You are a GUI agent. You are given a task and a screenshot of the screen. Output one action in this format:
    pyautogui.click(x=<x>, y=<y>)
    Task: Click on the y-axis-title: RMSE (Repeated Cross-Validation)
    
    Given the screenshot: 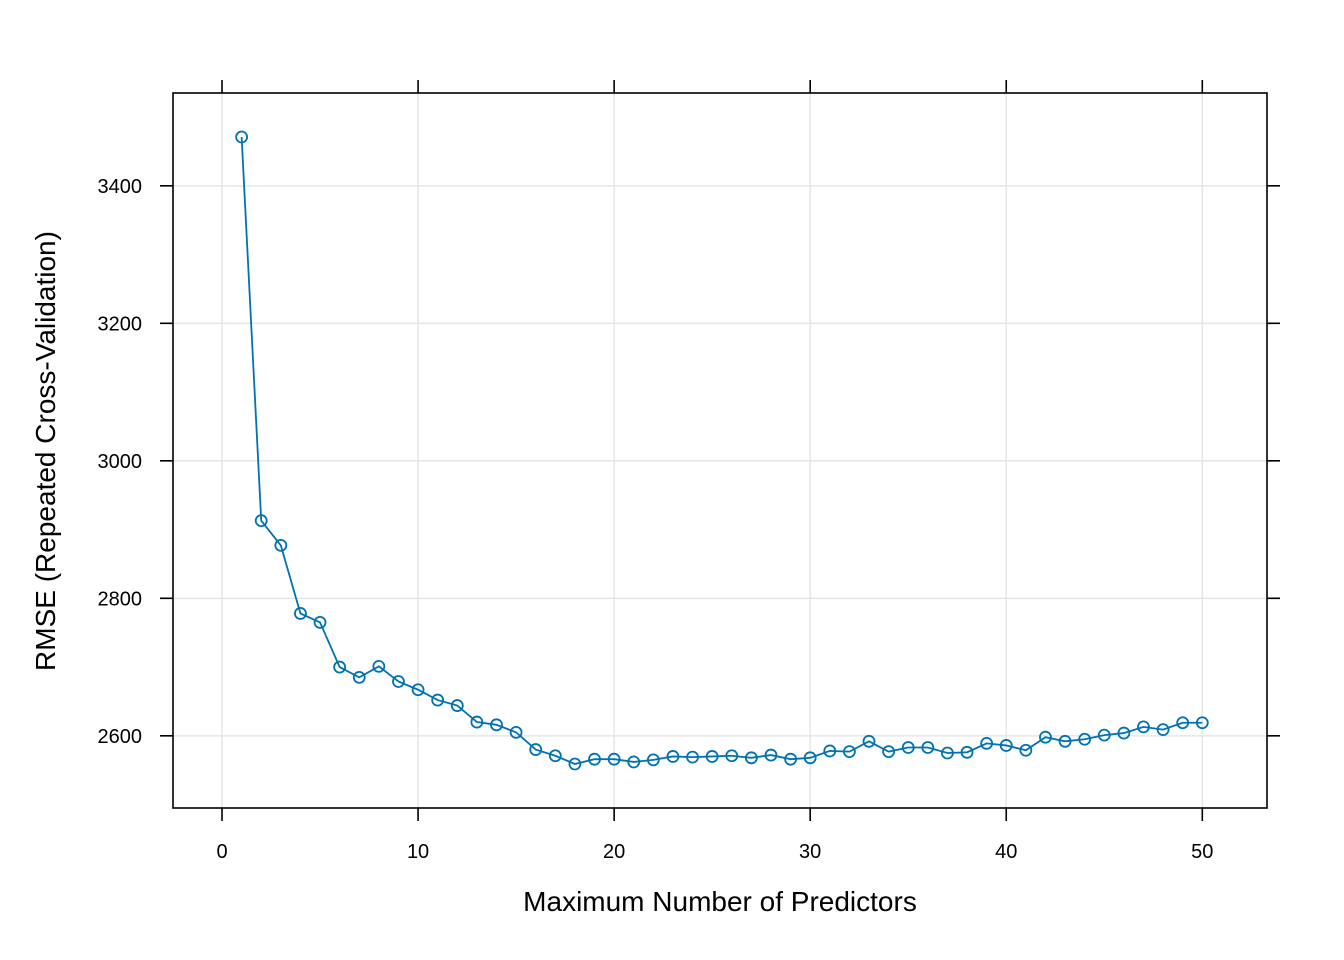 What is the action you would take?
    pyautogui.click(x=45, y=451)
    